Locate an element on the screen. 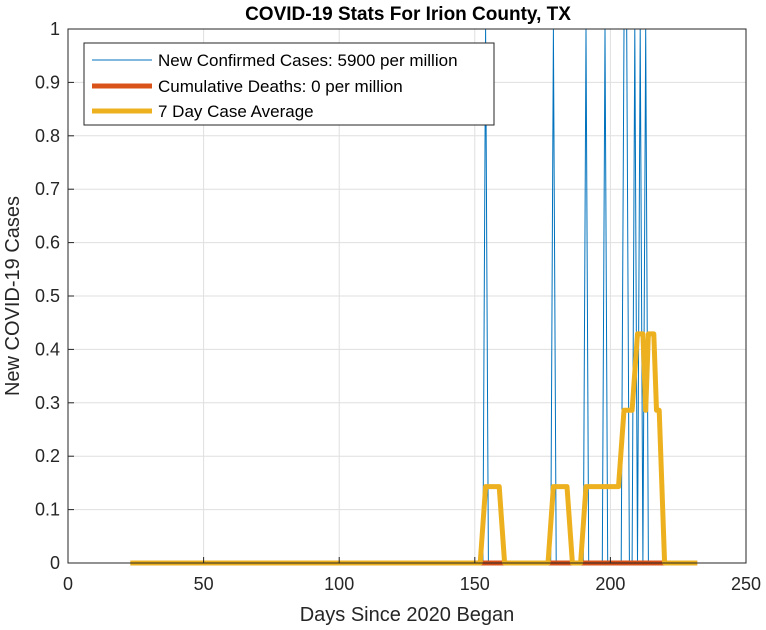  y-tick-label: 0.3 is located at coordinates (47, 403).